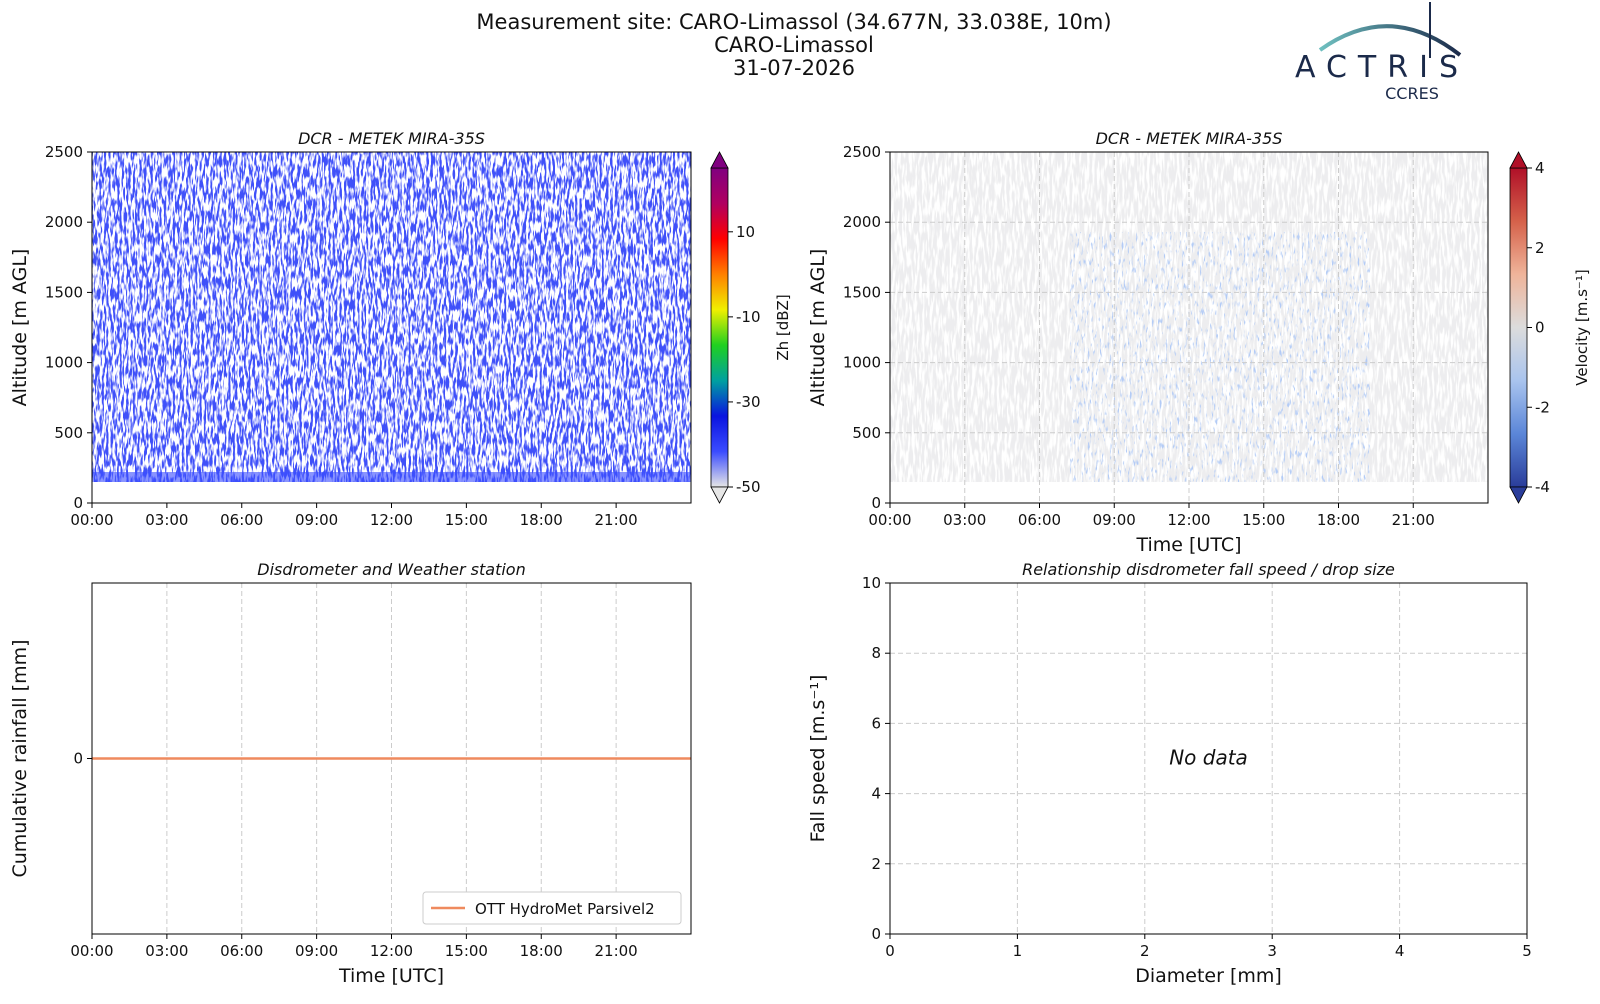  What do you see at coordinates (794, 45) in the screenshot?
I see `figure-title: CARO-Limassol` at bounding box center [794, 45].